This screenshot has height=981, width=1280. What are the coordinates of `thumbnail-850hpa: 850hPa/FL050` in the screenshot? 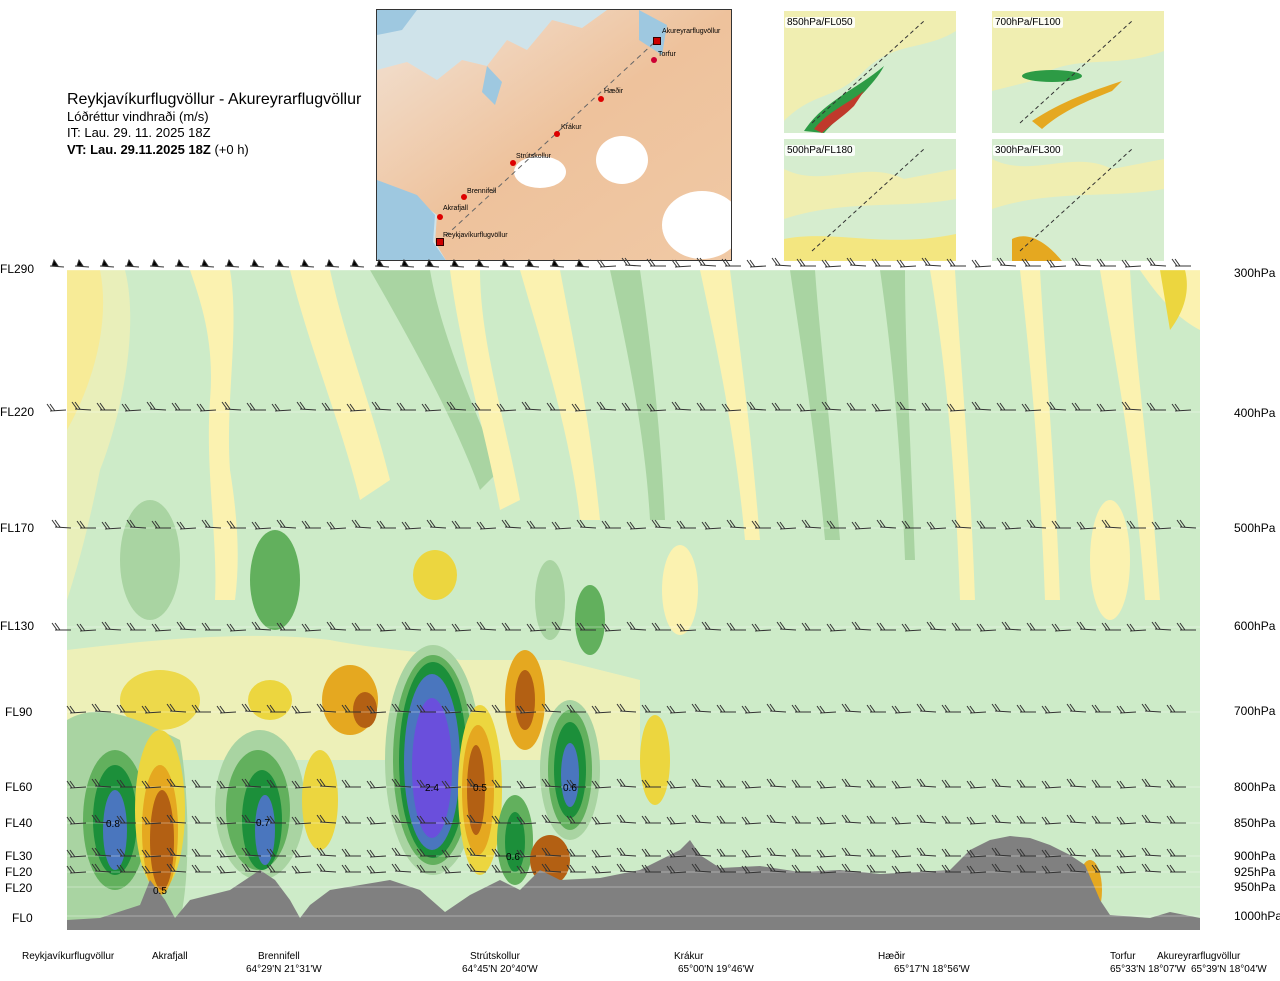 It's located at (870, 72).